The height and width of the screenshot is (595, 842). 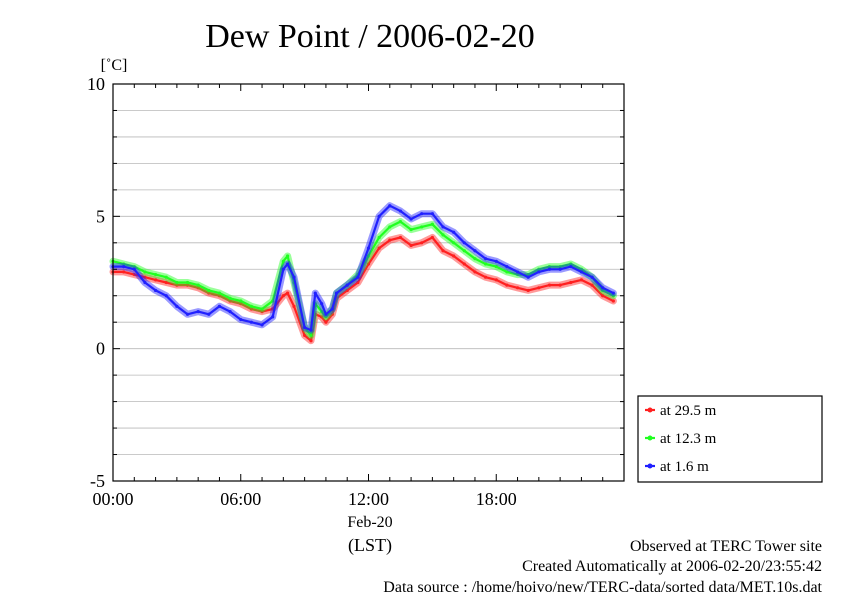 I want to click on legend: at 29.5 m at 12.3 m at 1.6 m, so click(x=730, y=439).